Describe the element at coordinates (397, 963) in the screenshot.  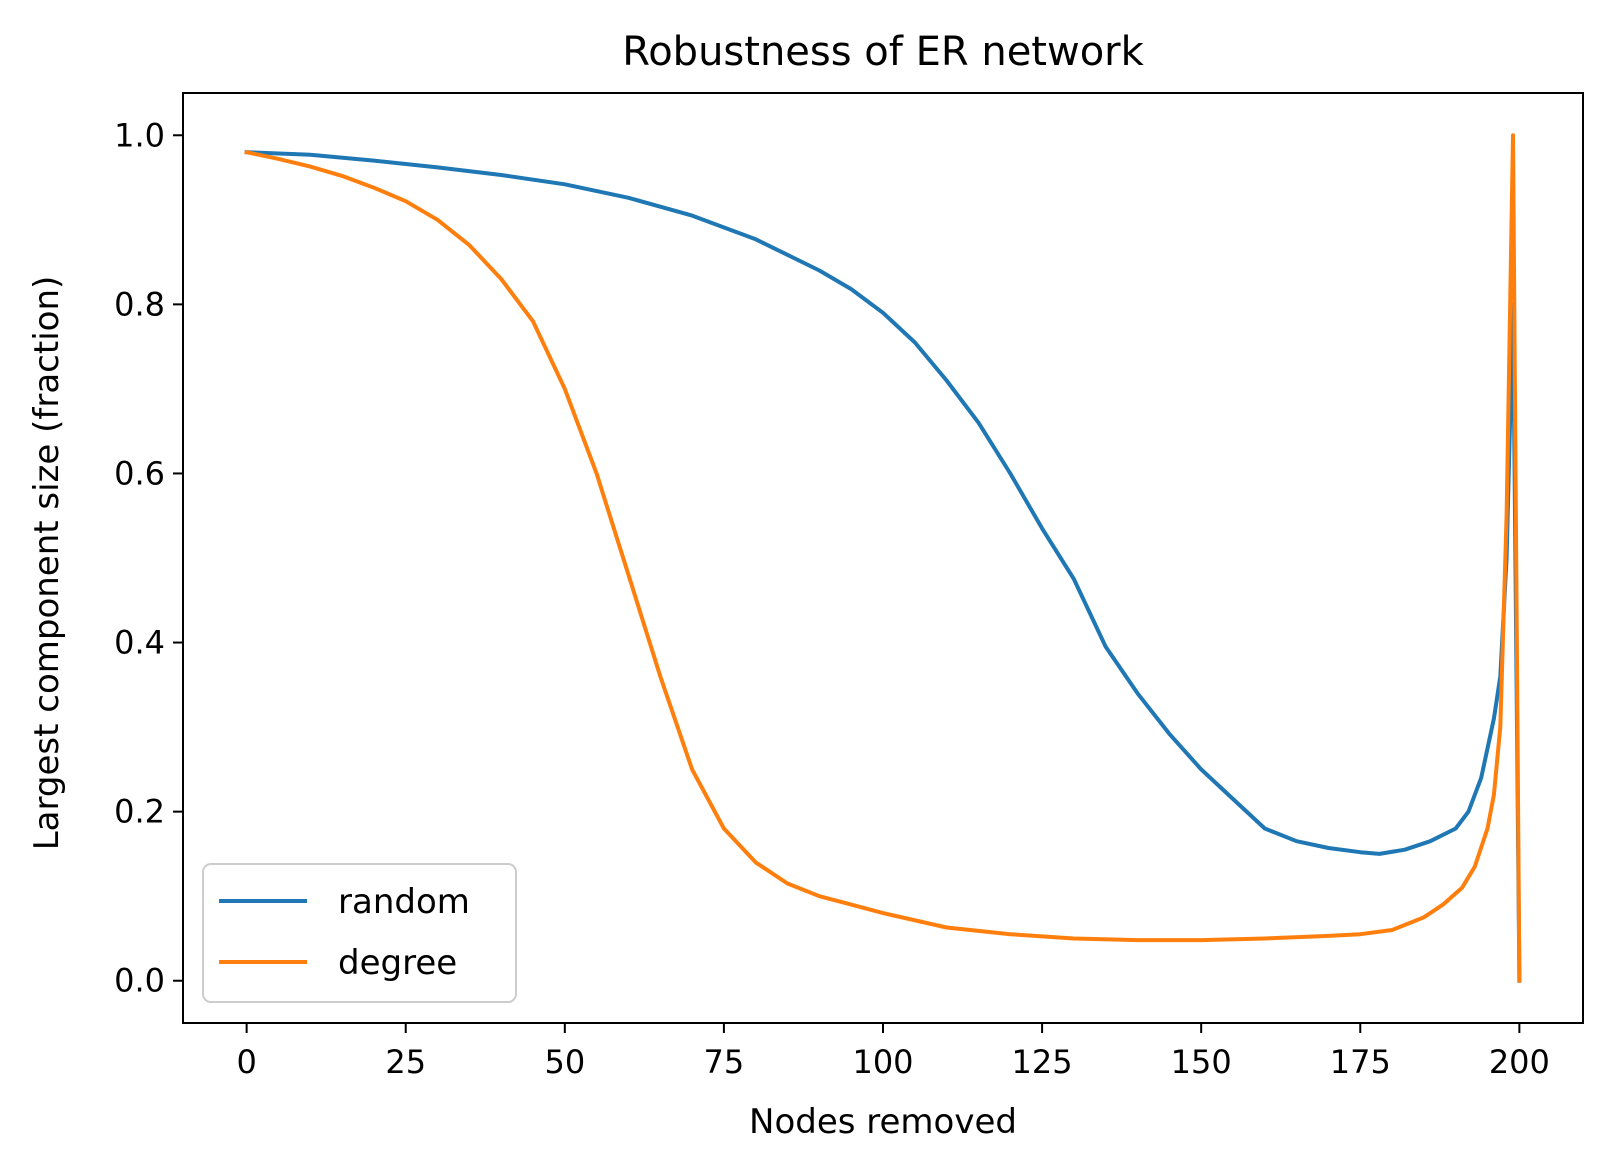
I see `legend-label-degree: degree` at that location.